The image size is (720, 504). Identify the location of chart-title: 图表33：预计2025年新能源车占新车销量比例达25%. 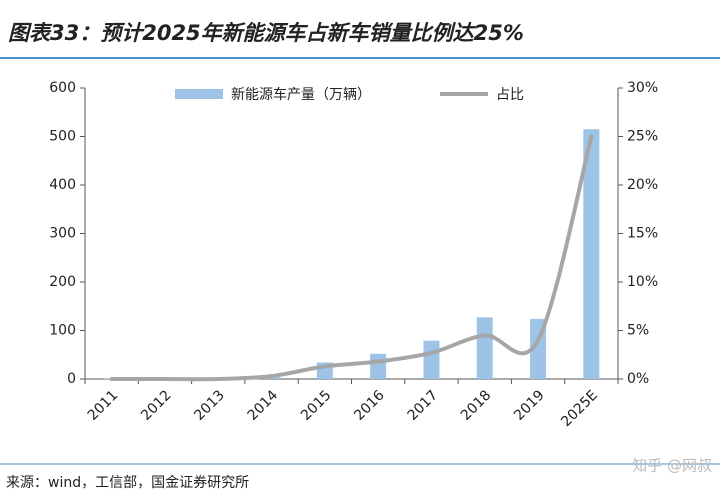
(266, 33).